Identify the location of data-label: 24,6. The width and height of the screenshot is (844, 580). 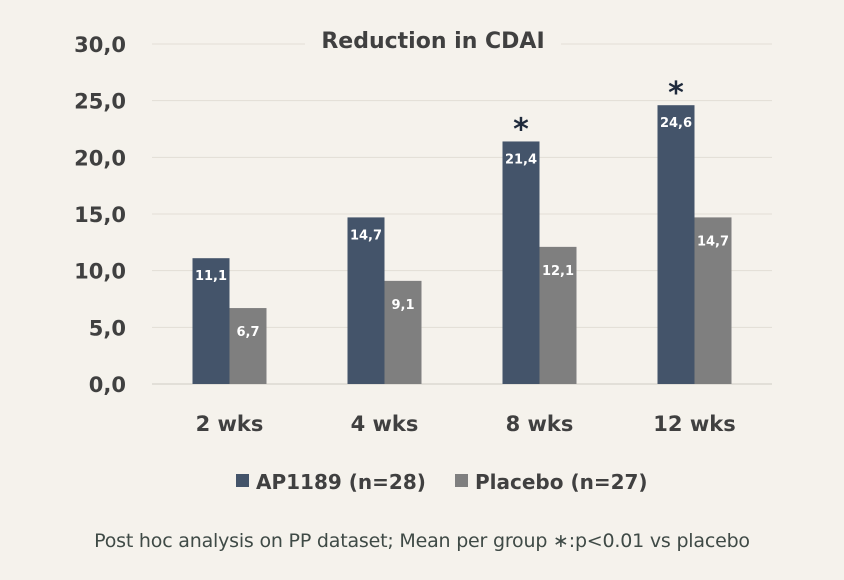
(676, 123).